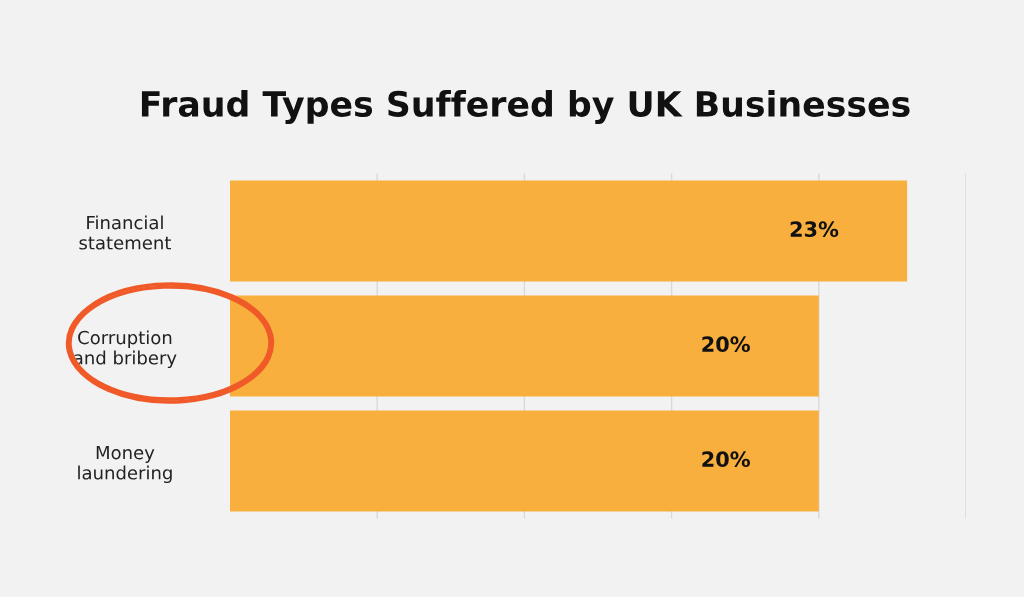 The height and width of the screenshot is (597, 1024). I want to click on chart-title: Fraud Types Suffered by UK Businesses, so click(525, 107).